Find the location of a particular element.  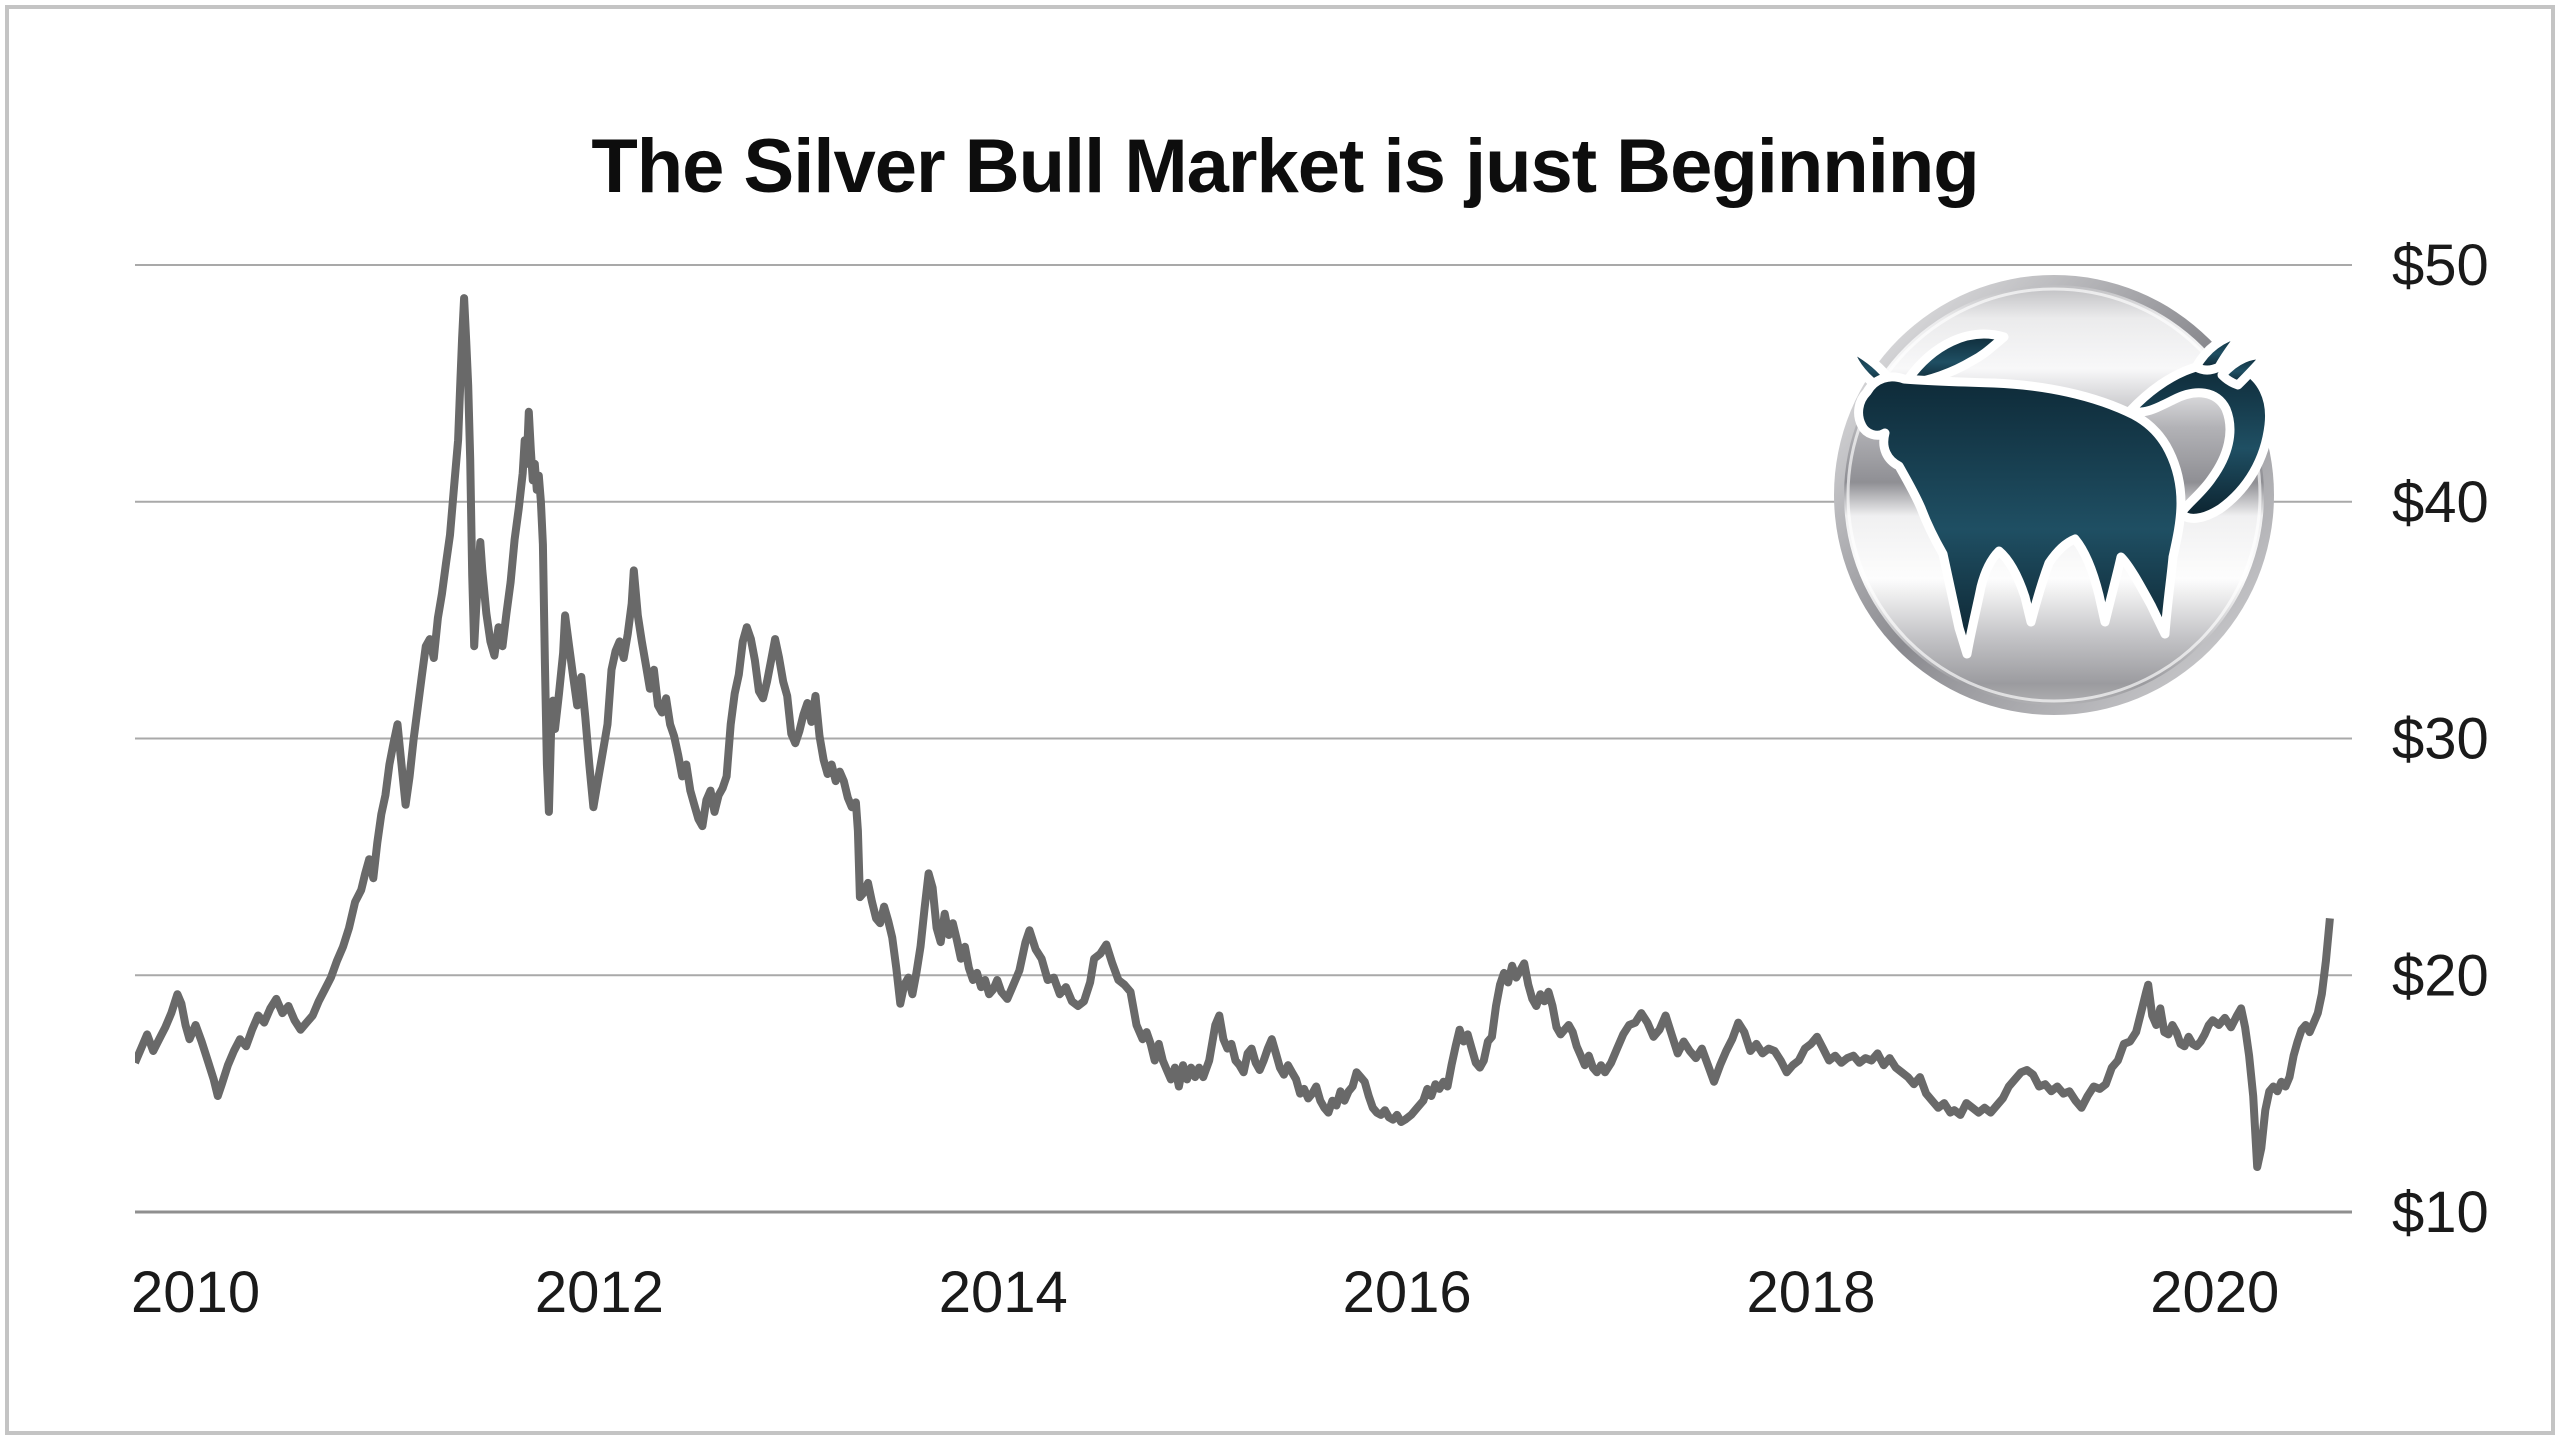

coin-inner-rim-highlight is located at coordinates (2054, 495).